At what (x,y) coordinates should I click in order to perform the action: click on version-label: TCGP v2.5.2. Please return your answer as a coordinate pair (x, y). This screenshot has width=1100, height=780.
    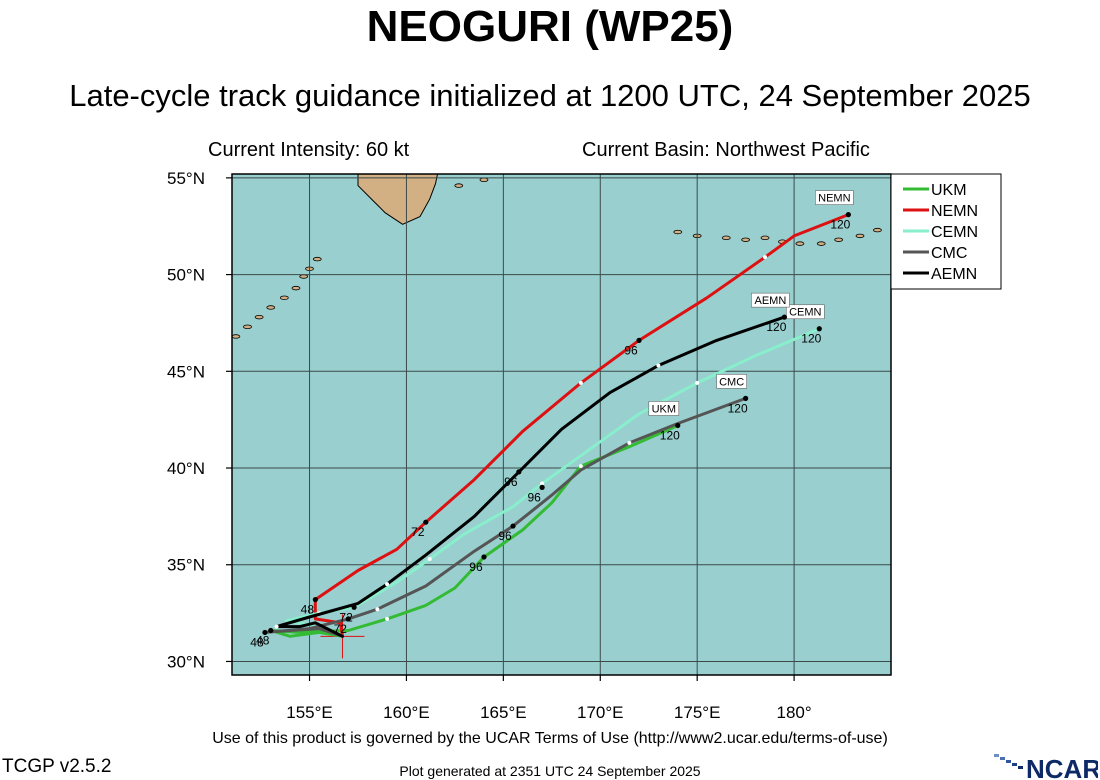
    Looking at the image, I should click on (57, 766).